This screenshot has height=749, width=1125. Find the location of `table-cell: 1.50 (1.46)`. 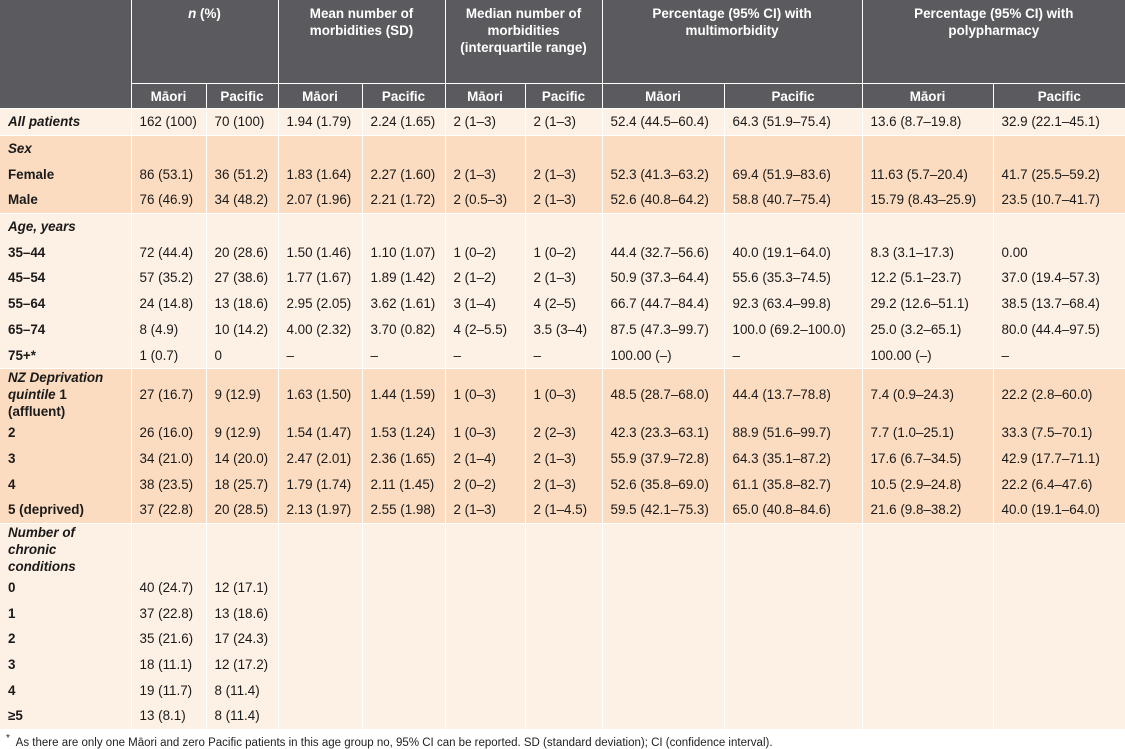

table-cell: 1.50 (1.46) is located at coordinates (320, 252).